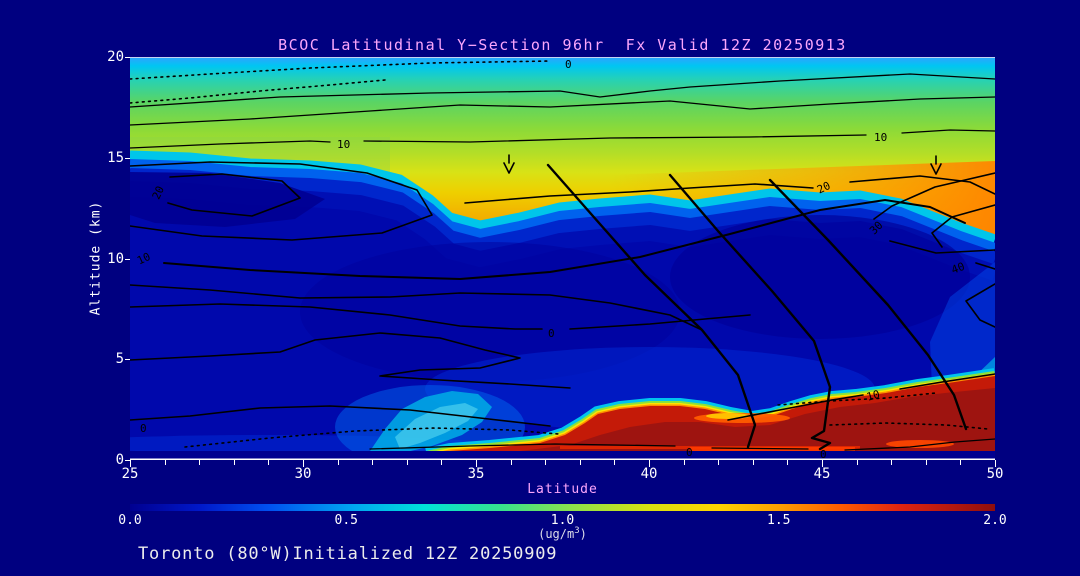  Describe the element at coordinates (348, 554) in the screenshot. I see `init-info-text: Toronto (80°W)Initialized 12Z 20250909` at that location.